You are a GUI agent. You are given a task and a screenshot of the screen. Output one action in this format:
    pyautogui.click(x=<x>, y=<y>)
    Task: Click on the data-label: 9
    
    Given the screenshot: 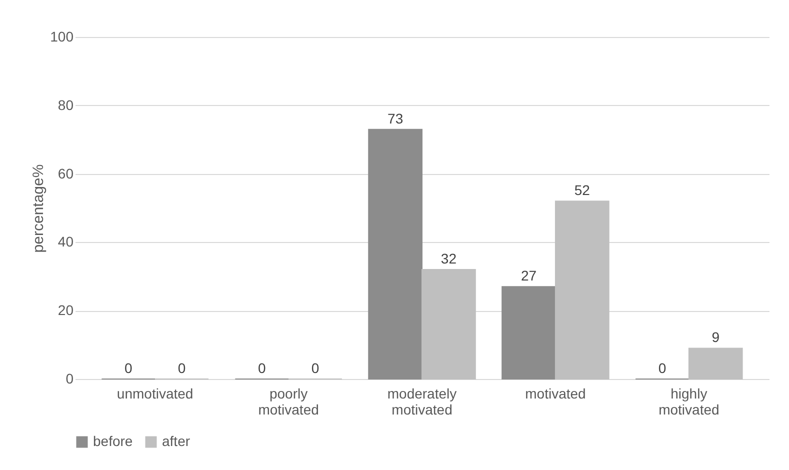 What is the action you would take?
    pyautogui.click(x=716, y=337)
    